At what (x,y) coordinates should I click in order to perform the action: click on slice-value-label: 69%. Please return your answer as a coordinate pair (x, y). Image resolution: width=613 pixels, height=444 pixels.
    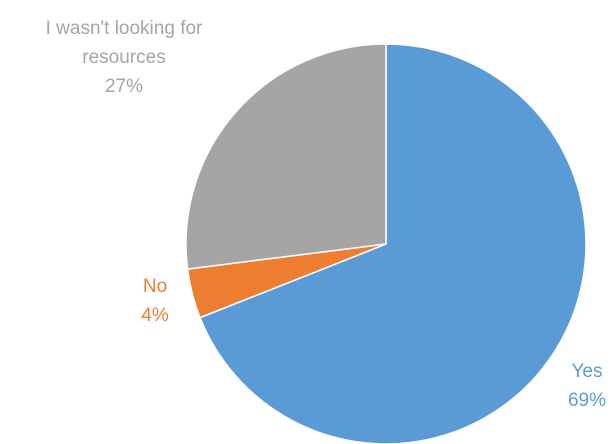
    Looking at the image, I should click on (587, 400).